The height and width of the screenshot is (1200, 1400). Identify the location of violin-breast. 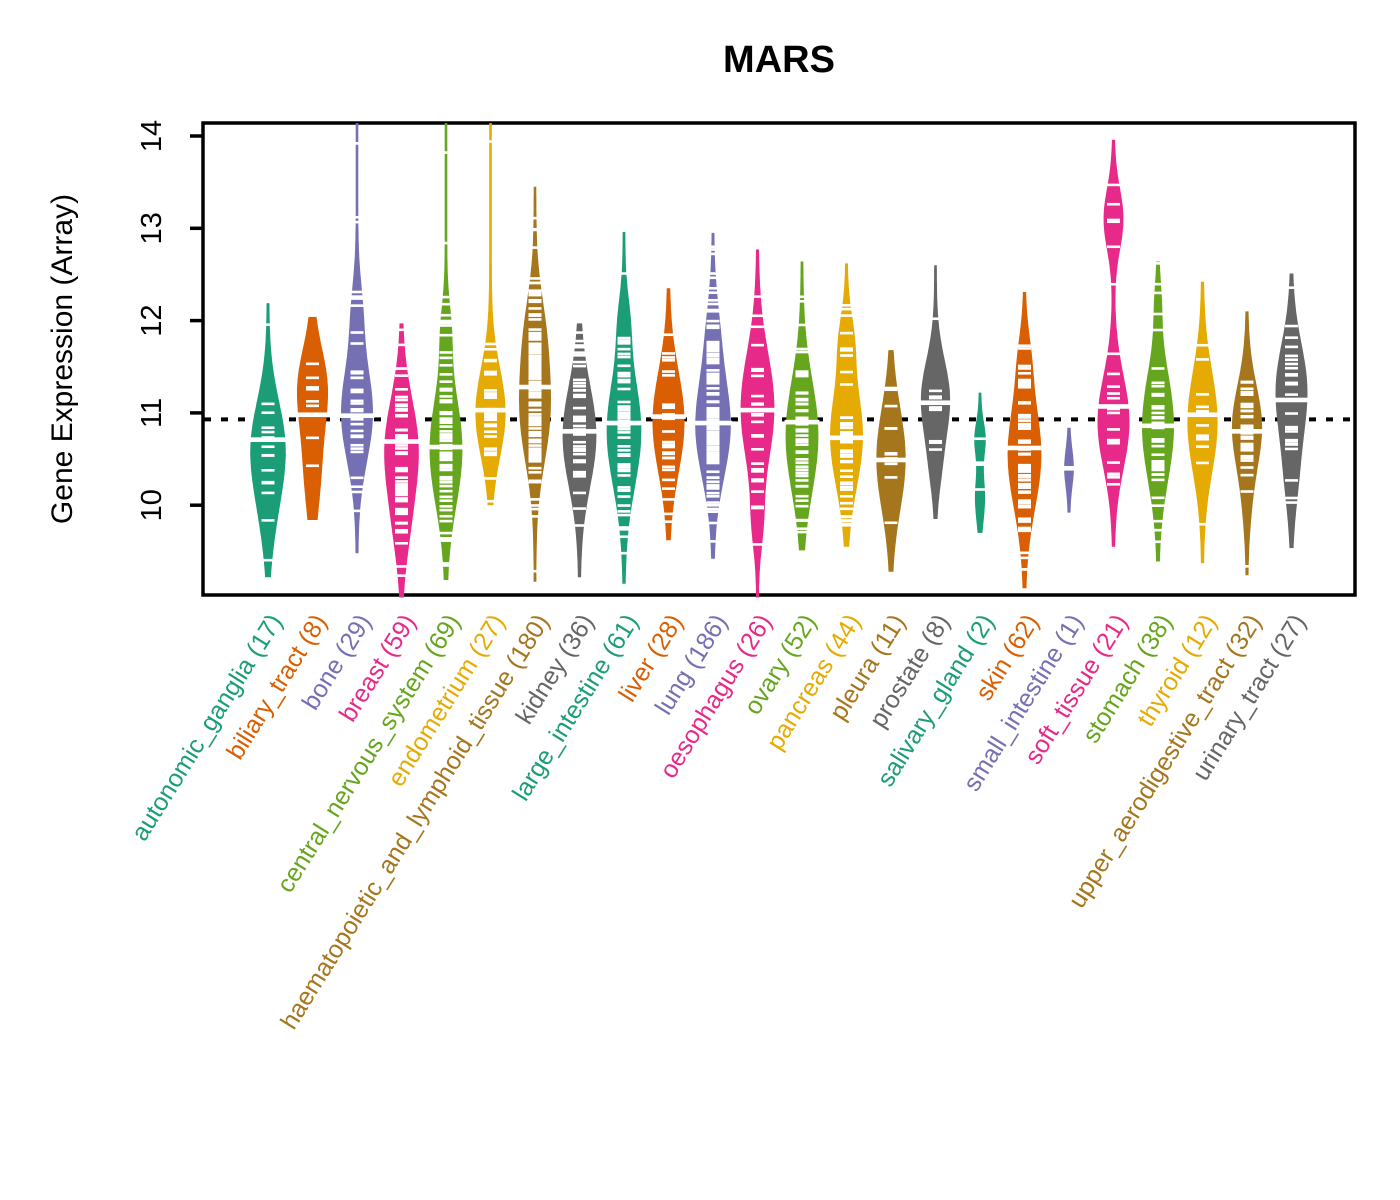
(401, 460).